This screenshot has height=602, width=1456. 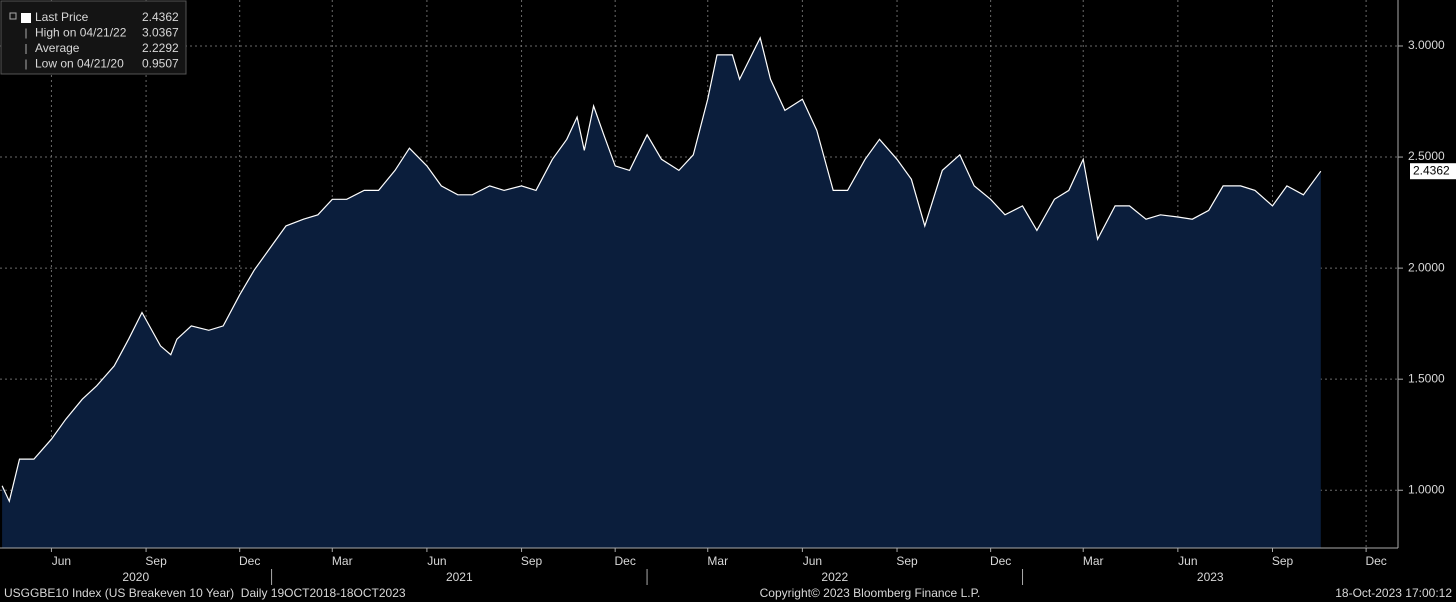 I want to click on year-label: 2020, so click(x=135, y=577).